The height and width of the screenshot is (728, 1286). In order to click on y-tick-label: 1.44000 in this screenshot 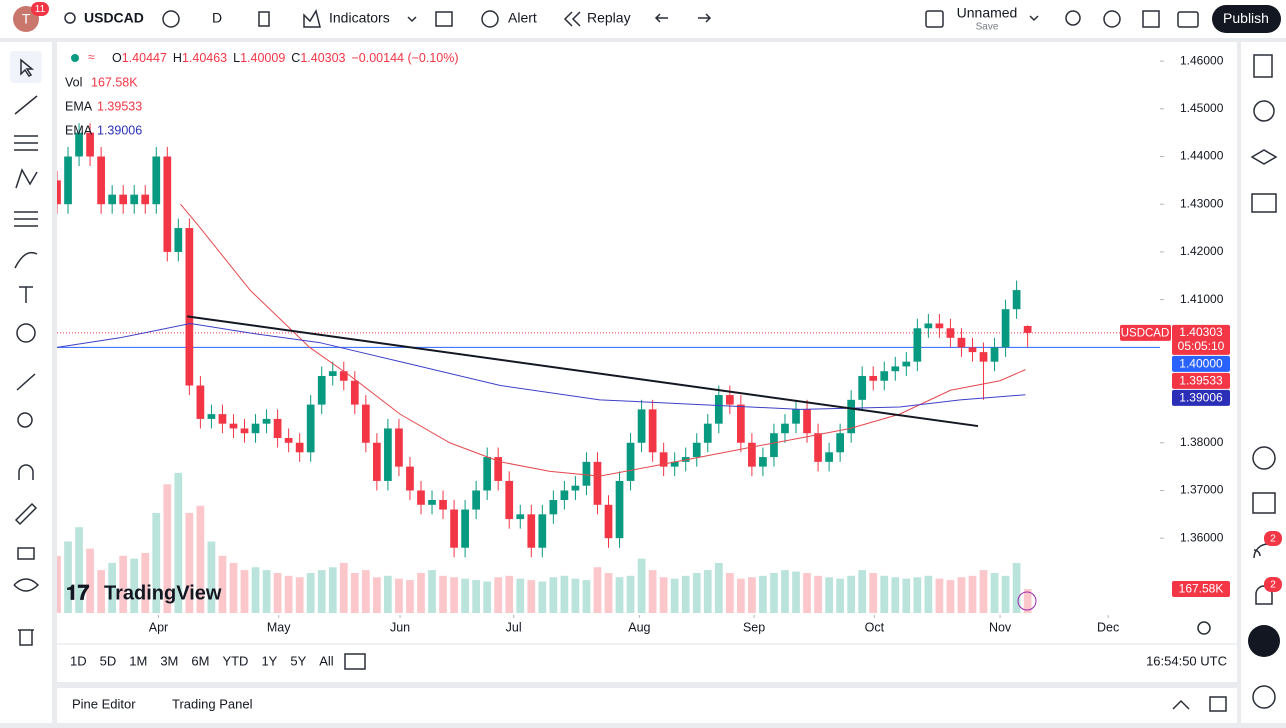, I will do `click(1202, 156)`.